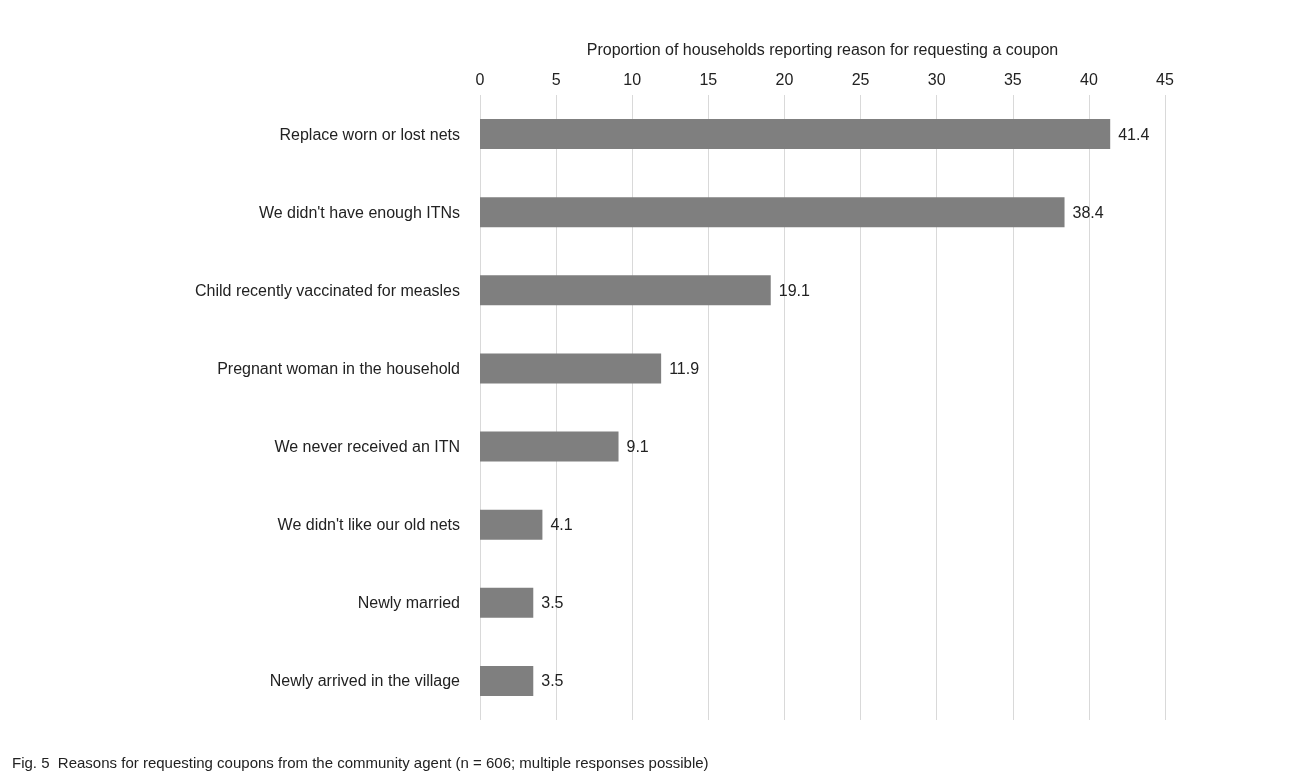 Image resolution: width=1290 pixels, height=780 pixels. I want to click on x-tick-label: 0, so click(480, 79).